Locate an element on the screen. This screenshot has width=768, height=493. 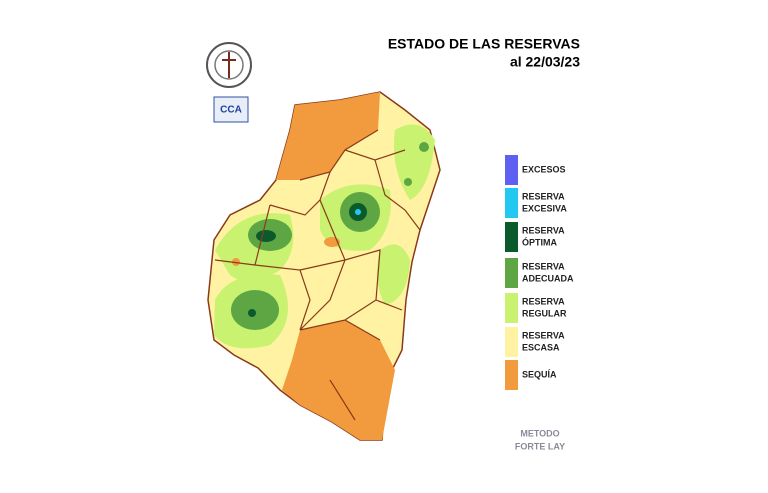
cca-logo: CCA is located at coordinates (231, 109).